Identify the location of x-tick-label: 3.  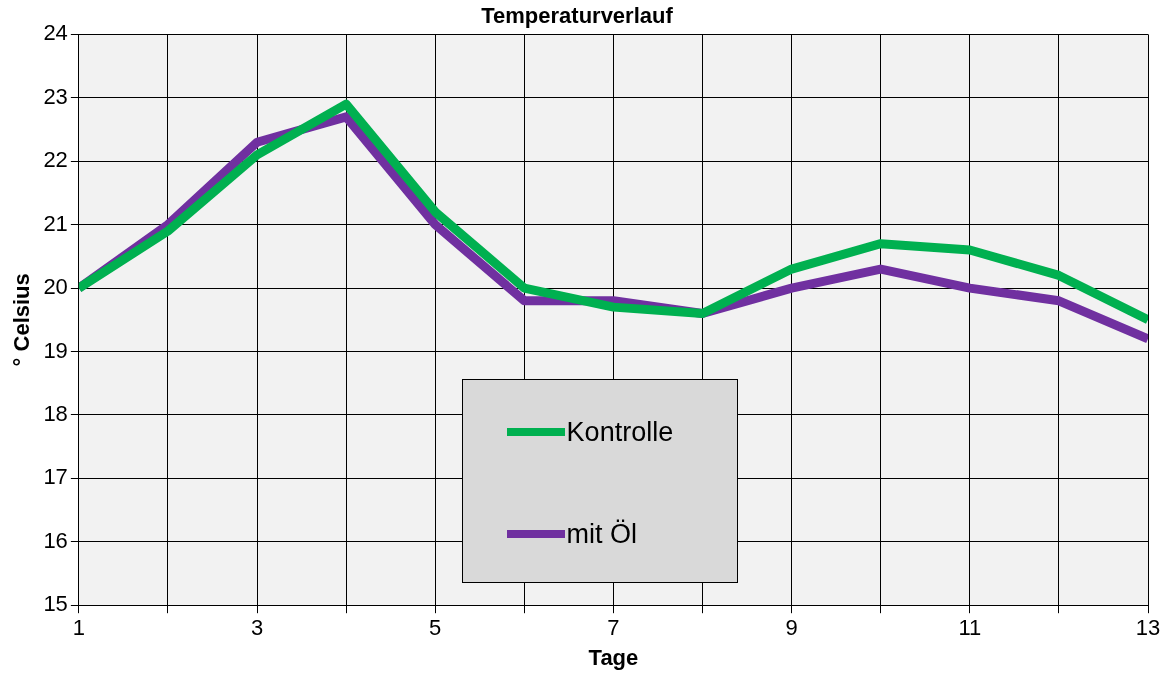
(257, 628).